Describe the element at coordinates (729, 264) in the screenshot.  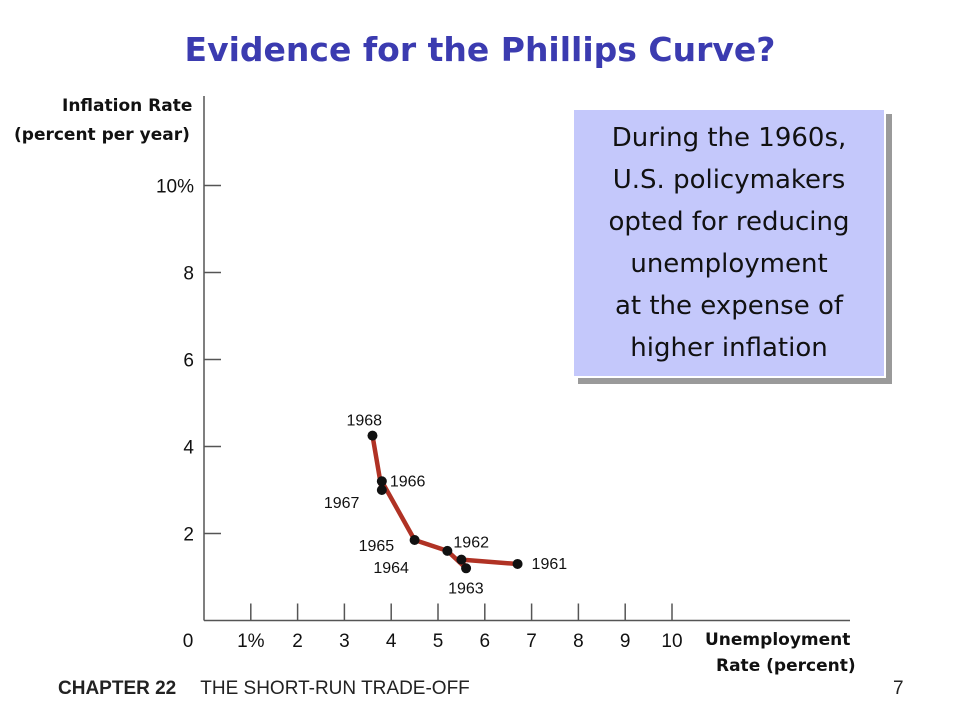
I see `annotation-line: unemployment` at that location.